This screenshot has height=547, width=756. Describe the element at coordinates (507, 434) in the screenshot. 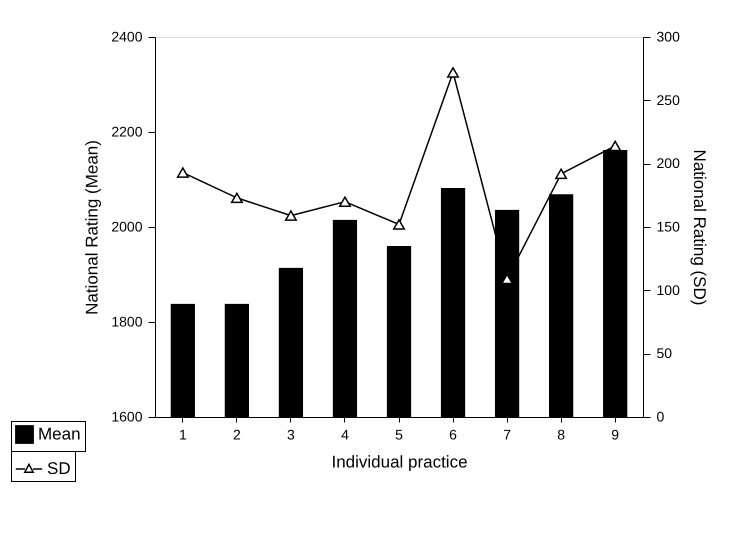

I see `x-tick-label: 7` at that location.